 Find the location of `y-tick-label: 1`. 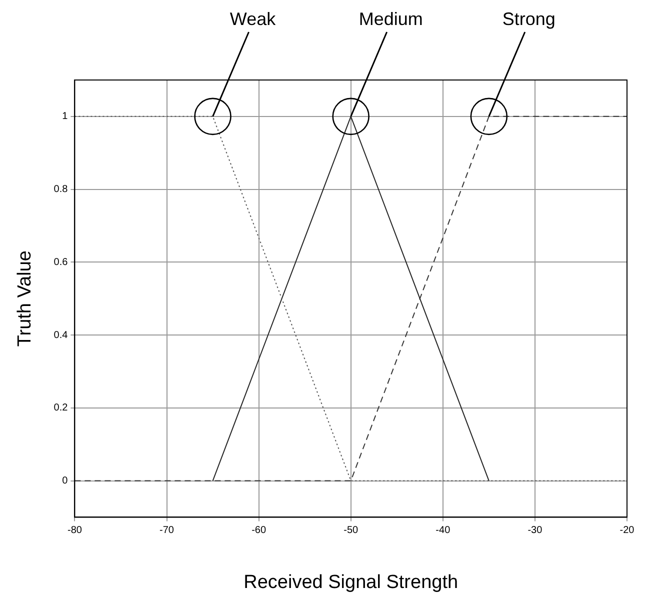

y-tick-label: 1 is located at coordinates (65, 116).